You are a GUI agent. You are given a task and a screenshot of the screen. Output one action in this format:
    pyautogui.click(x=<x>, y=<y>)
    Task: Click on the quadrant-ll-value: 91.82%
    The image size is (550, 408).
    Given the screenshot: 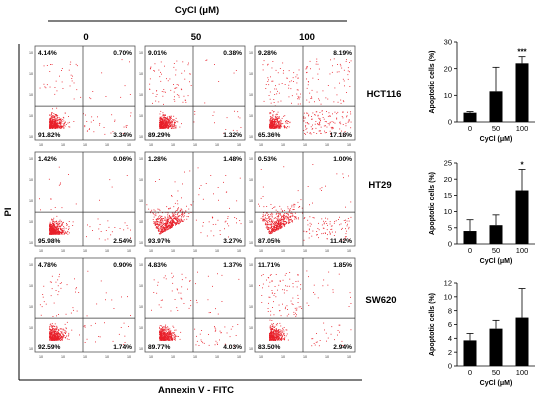 What is the action you would take?
    pyautogui.click(x=49, y=135)
    